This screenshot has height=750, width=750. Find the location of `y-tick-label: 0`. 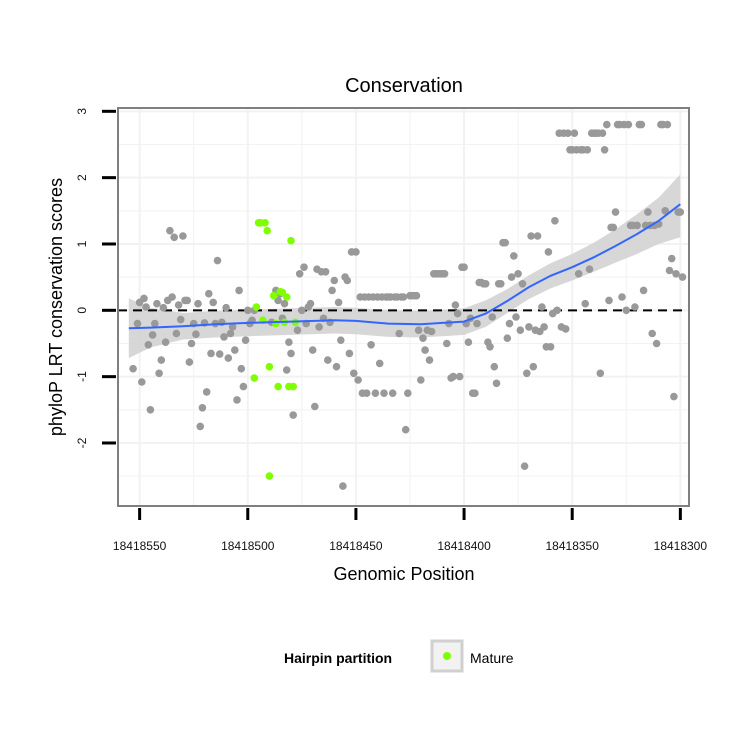

y-tick-label: 0 is located at coordinates (82, 310).